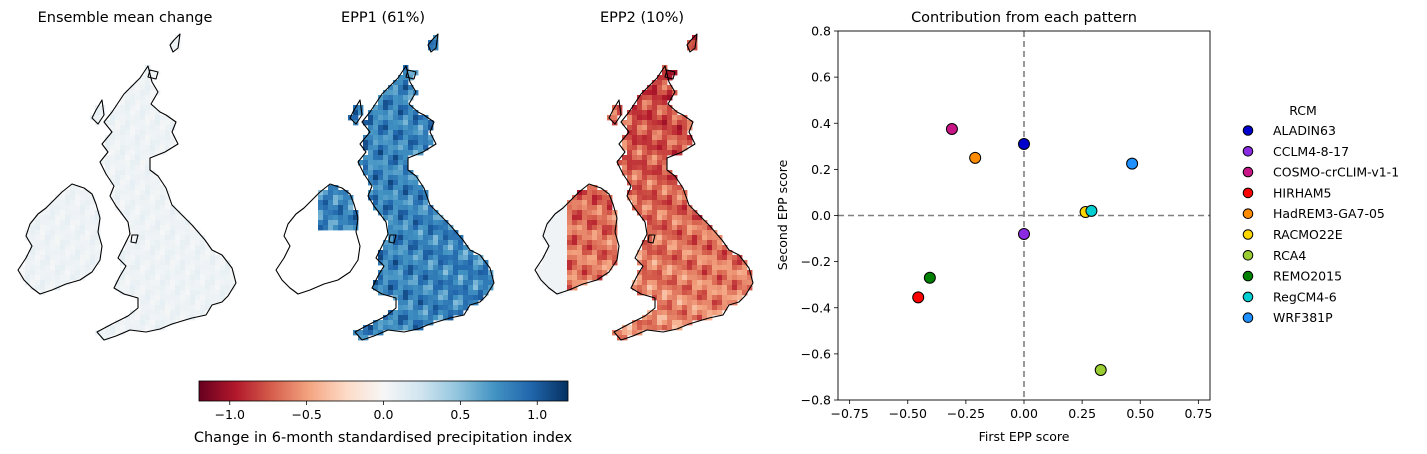 The image size is (1427, 454). Describe the element at coordinates (1336, 172) in the screenshot. I see `legend-label-cosmo-crclim-v1-1: COSMO-crCLIM-v1-1` at that location.